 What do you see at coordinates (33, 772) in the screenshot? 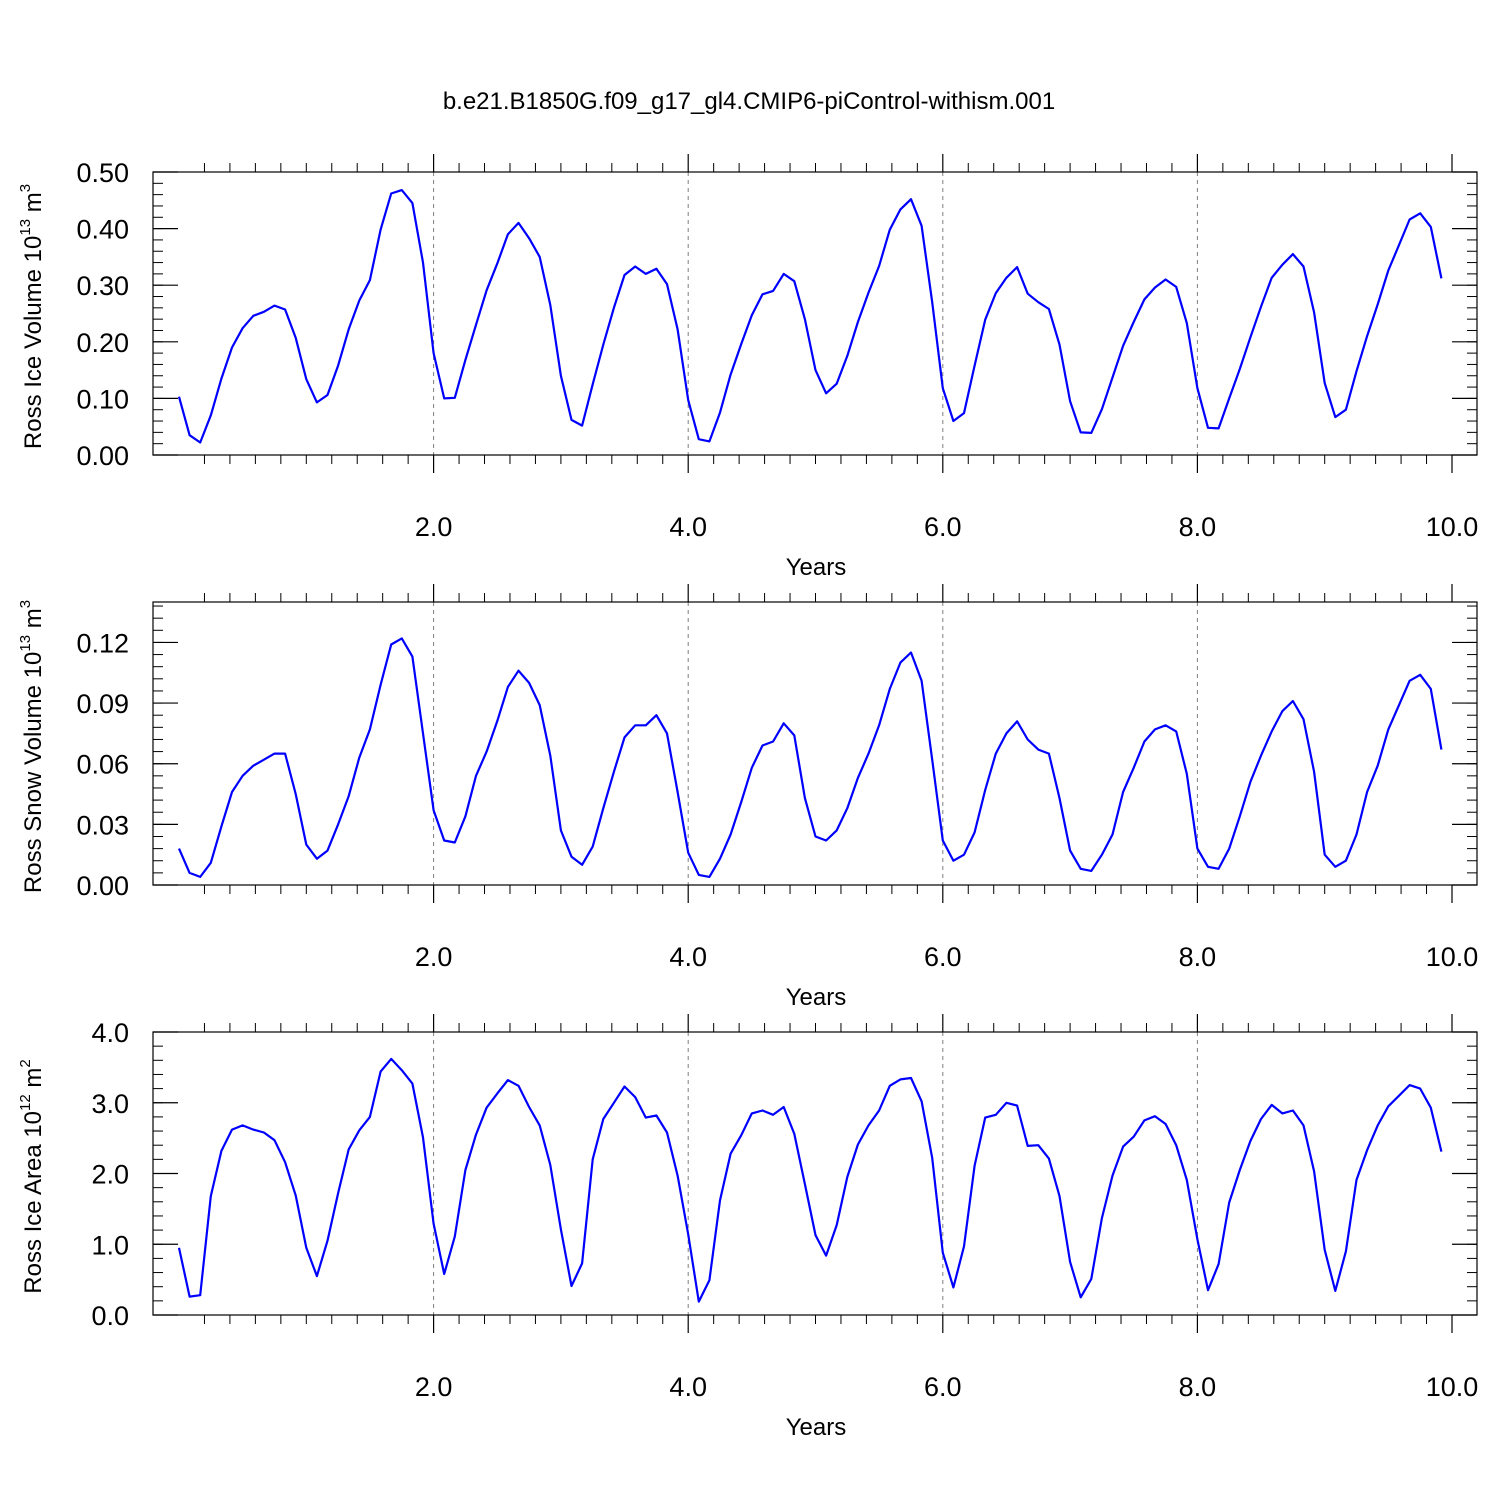
I see `y-axis-label-text: Ross Snow Volume 10` at bounding box center [33, 772].